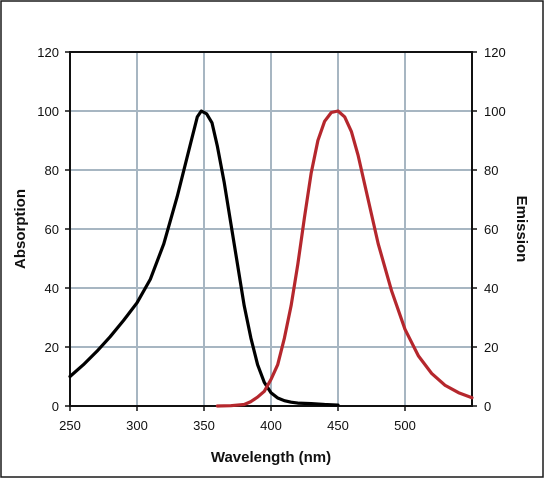  Describe the element at coordinates (137, 425) in the screenshot. I see `x-tick-label: 300` at that location.